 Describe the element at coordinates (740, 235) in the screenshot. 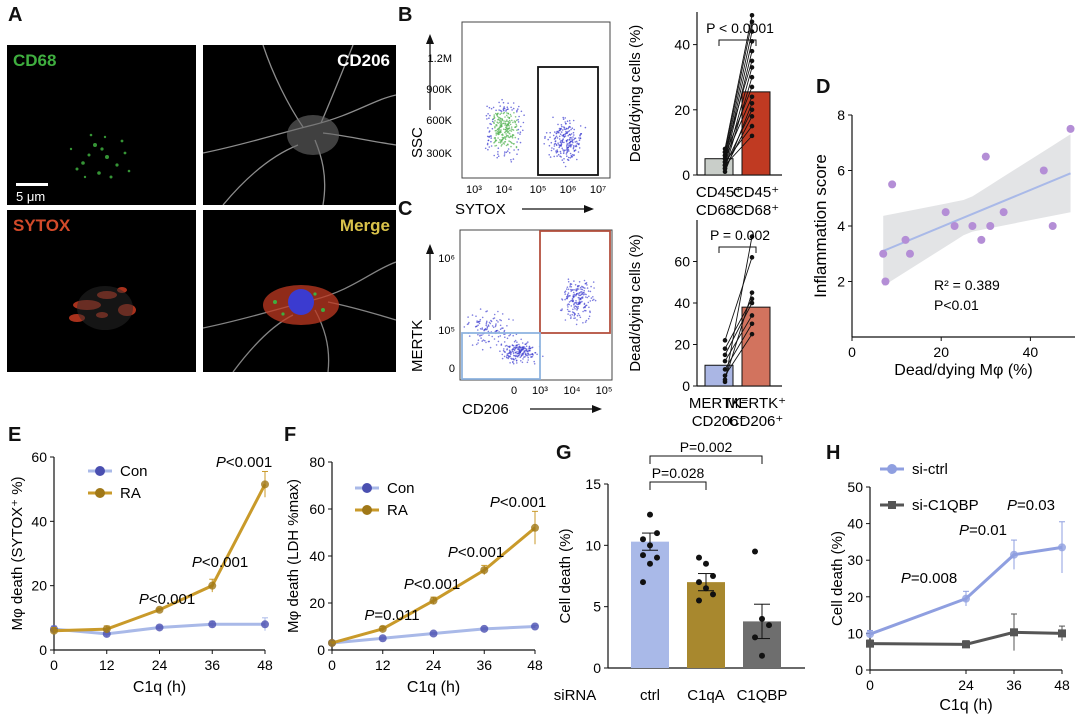

I see `pval-c: P = 0.002` at that location.